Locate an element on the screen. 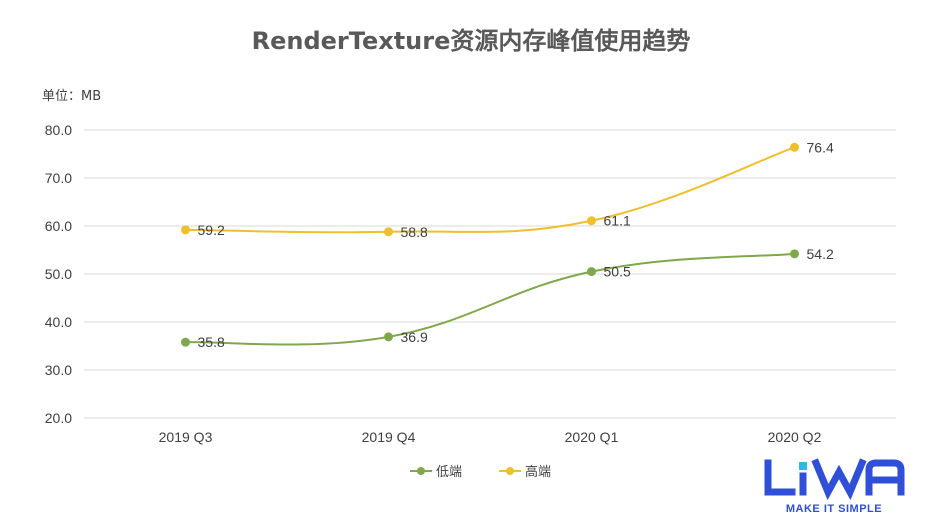 The height and width of the screenshot is (531, 943). chart-title: RenderTexture资源内存峰值使用趋势 is located at coordinates (471, 41).